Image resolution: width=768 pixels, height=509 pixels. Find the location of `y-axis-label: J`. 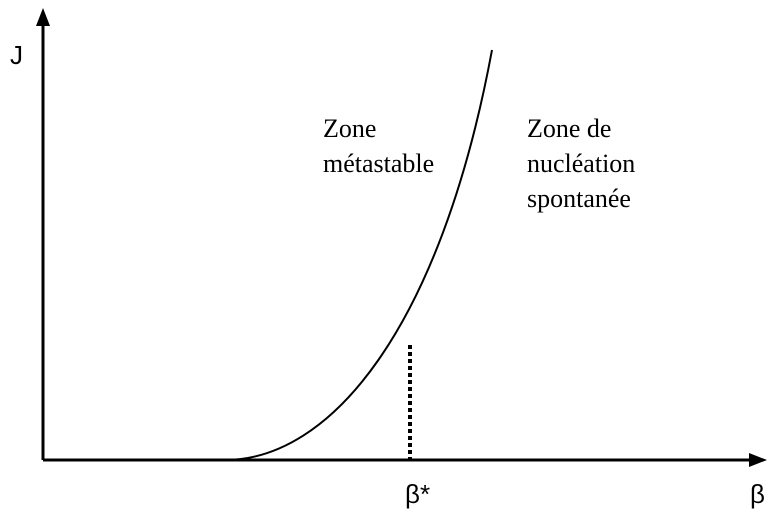

y-axis-label: J is located at coordinates (16, 55).